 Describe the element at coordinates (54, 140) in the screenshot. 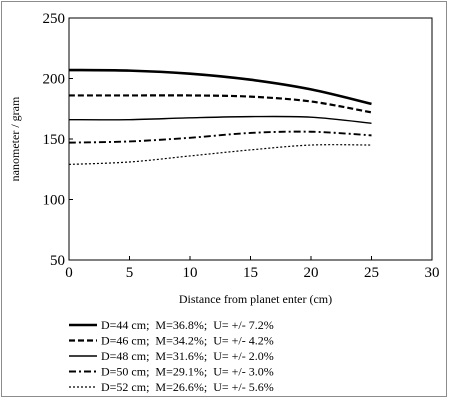

I see `y-tick-label: 150` at that location.